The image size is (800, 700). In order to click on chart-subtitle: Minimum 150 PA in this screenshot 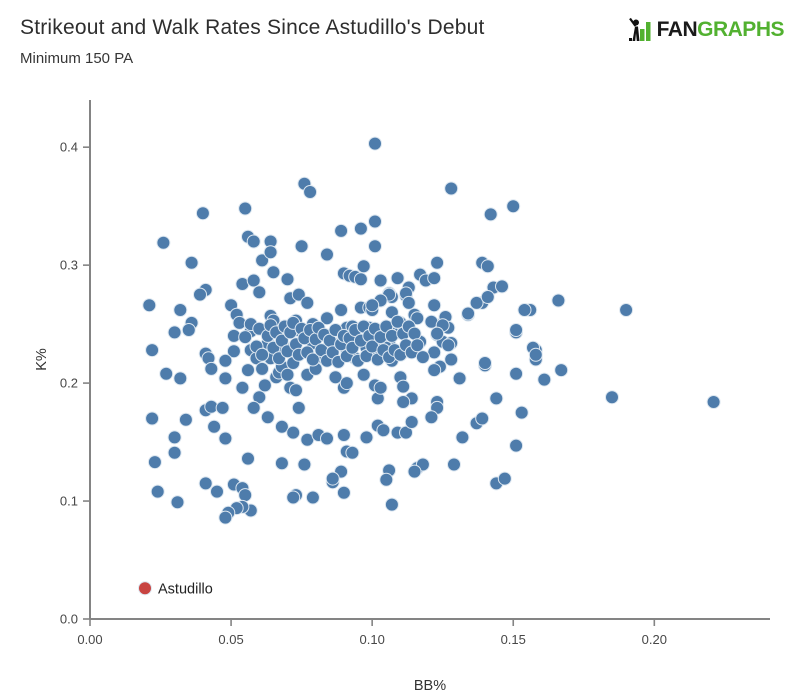, I will do `click(77, 58)`.